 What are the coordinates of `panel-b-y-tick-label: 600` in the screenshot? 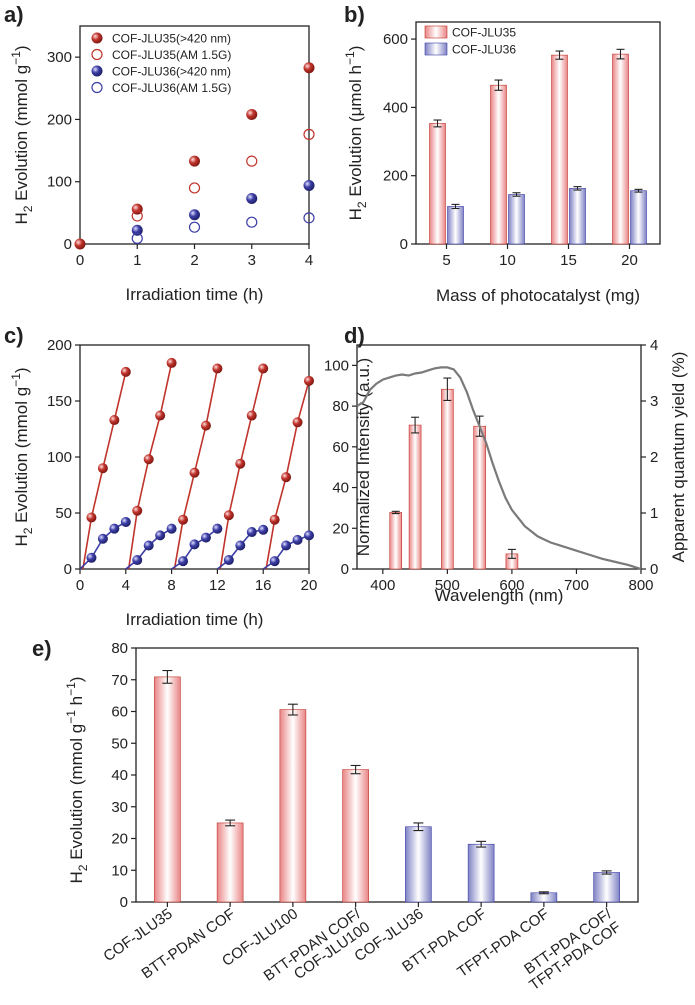 It's located at (395, 39).